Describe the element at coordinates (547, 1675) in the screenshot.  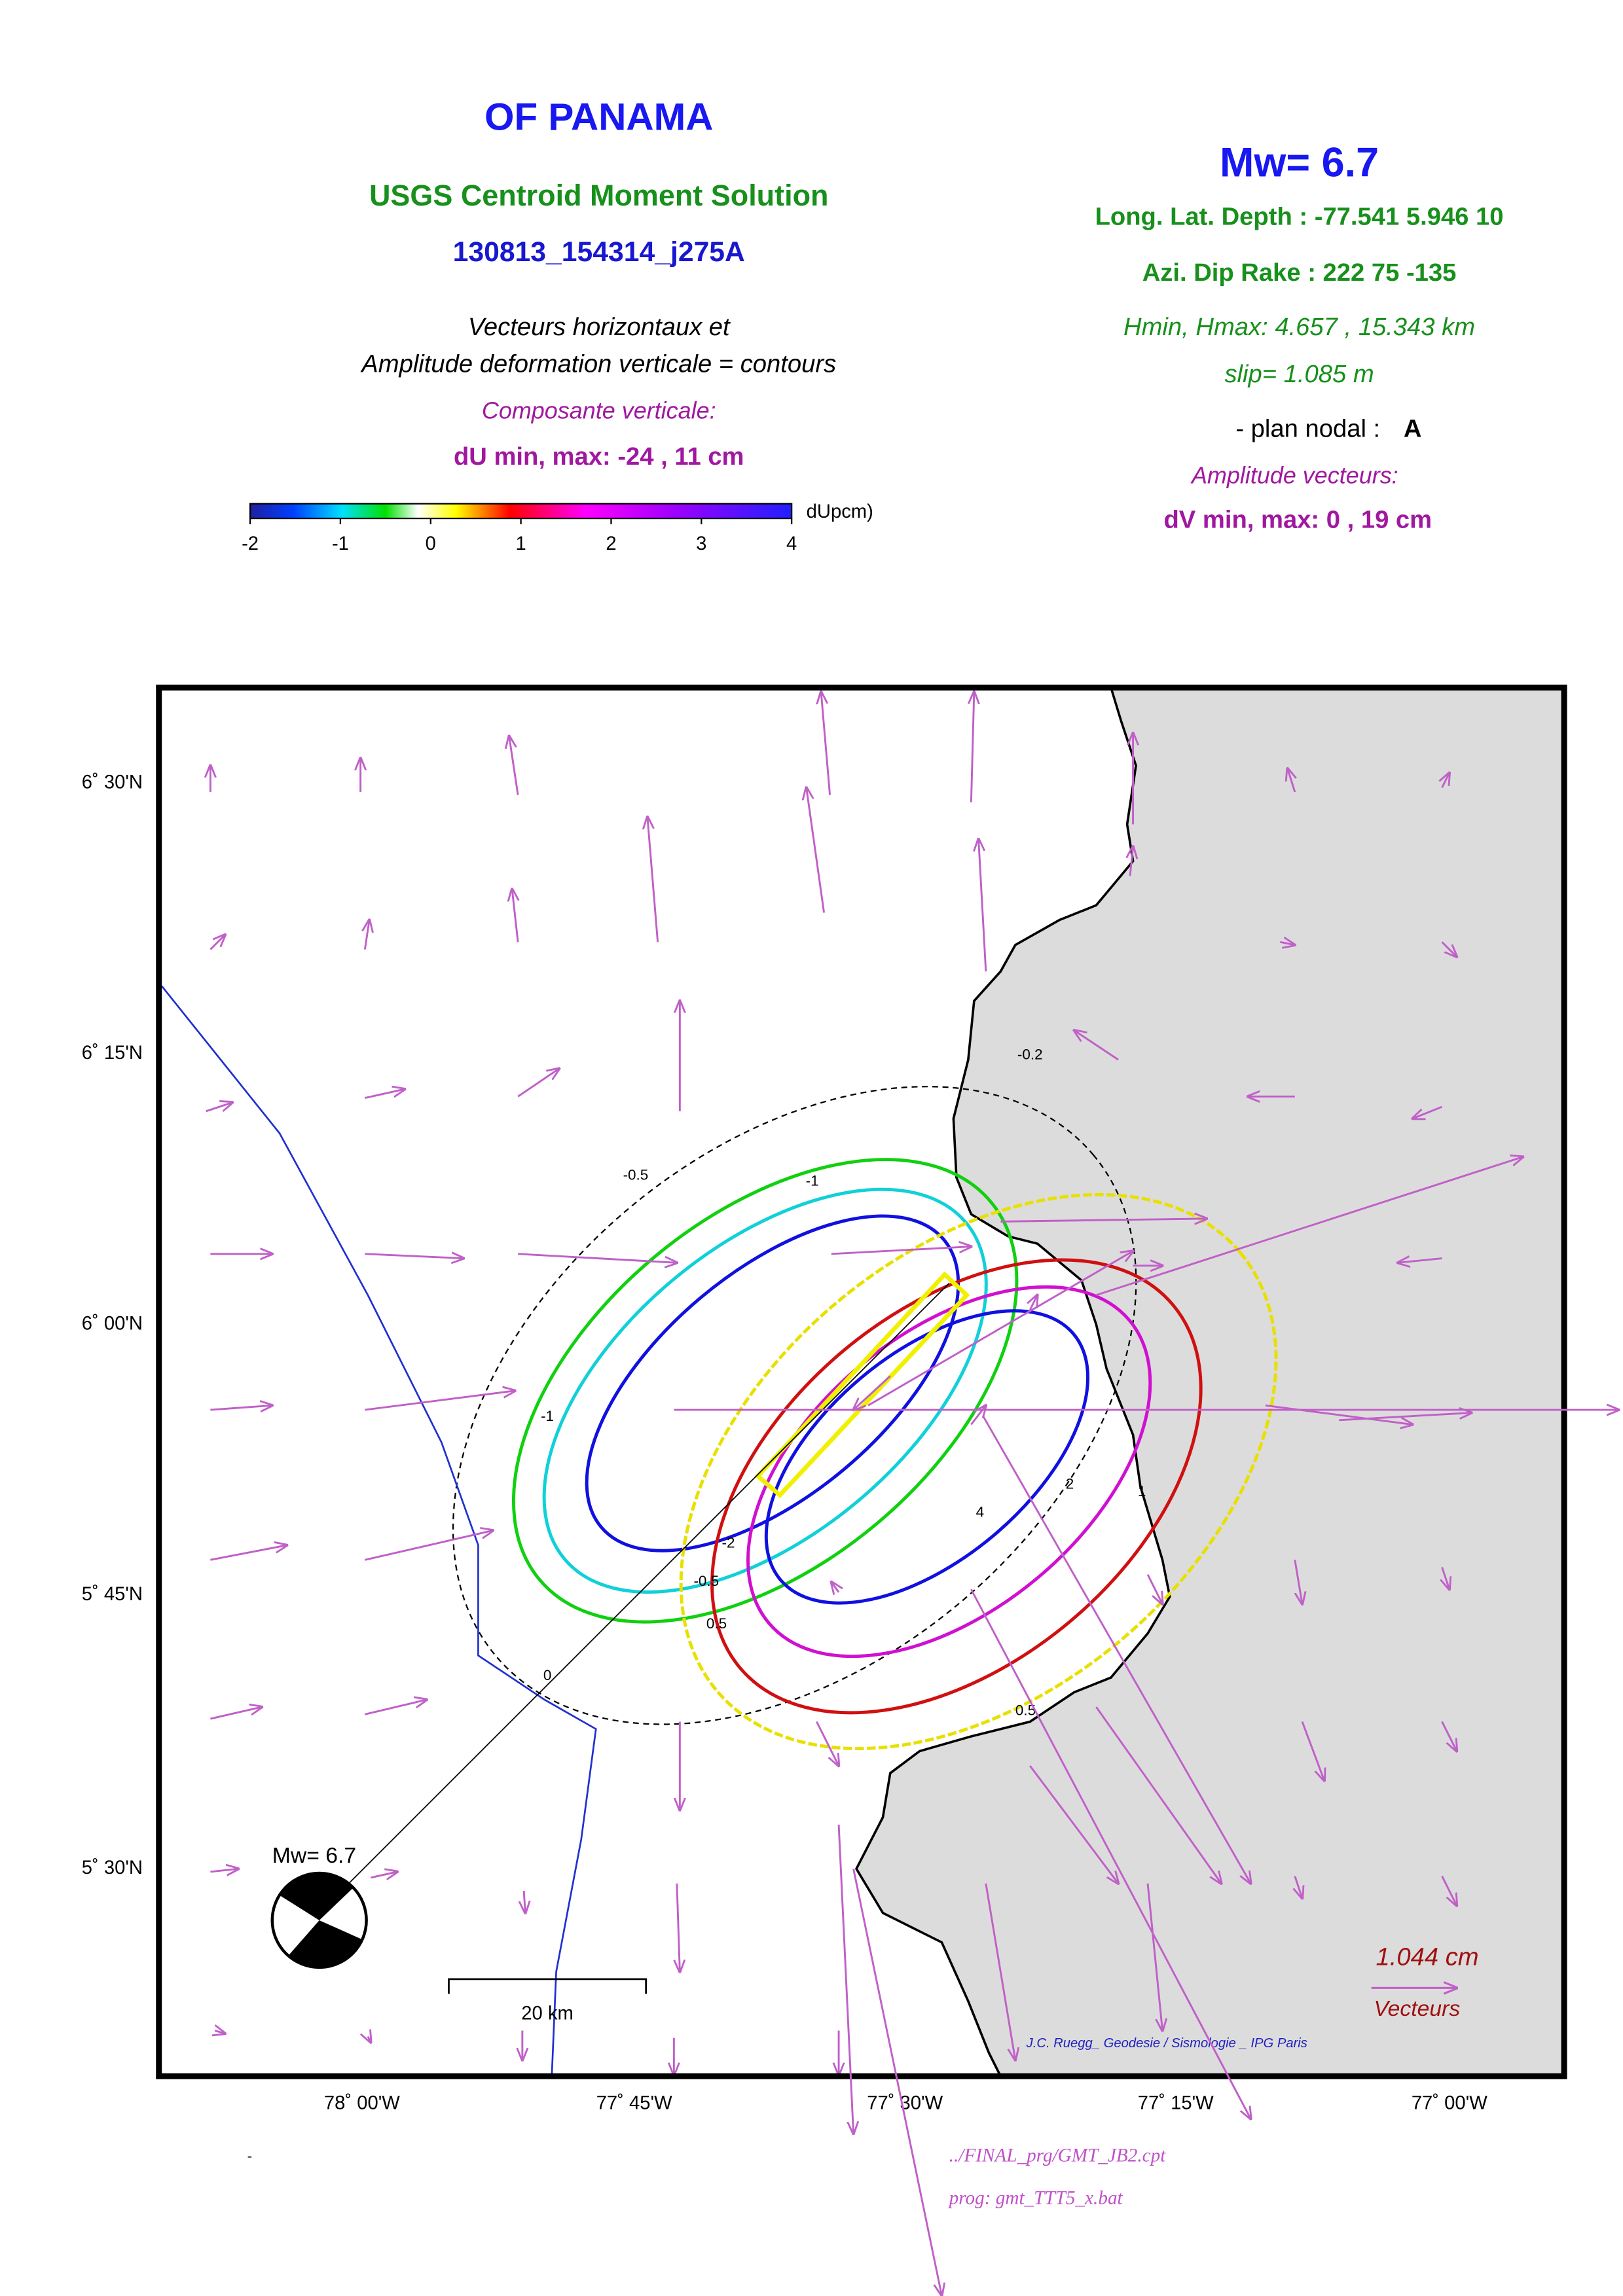
I see `contour-label: 0` at that location.